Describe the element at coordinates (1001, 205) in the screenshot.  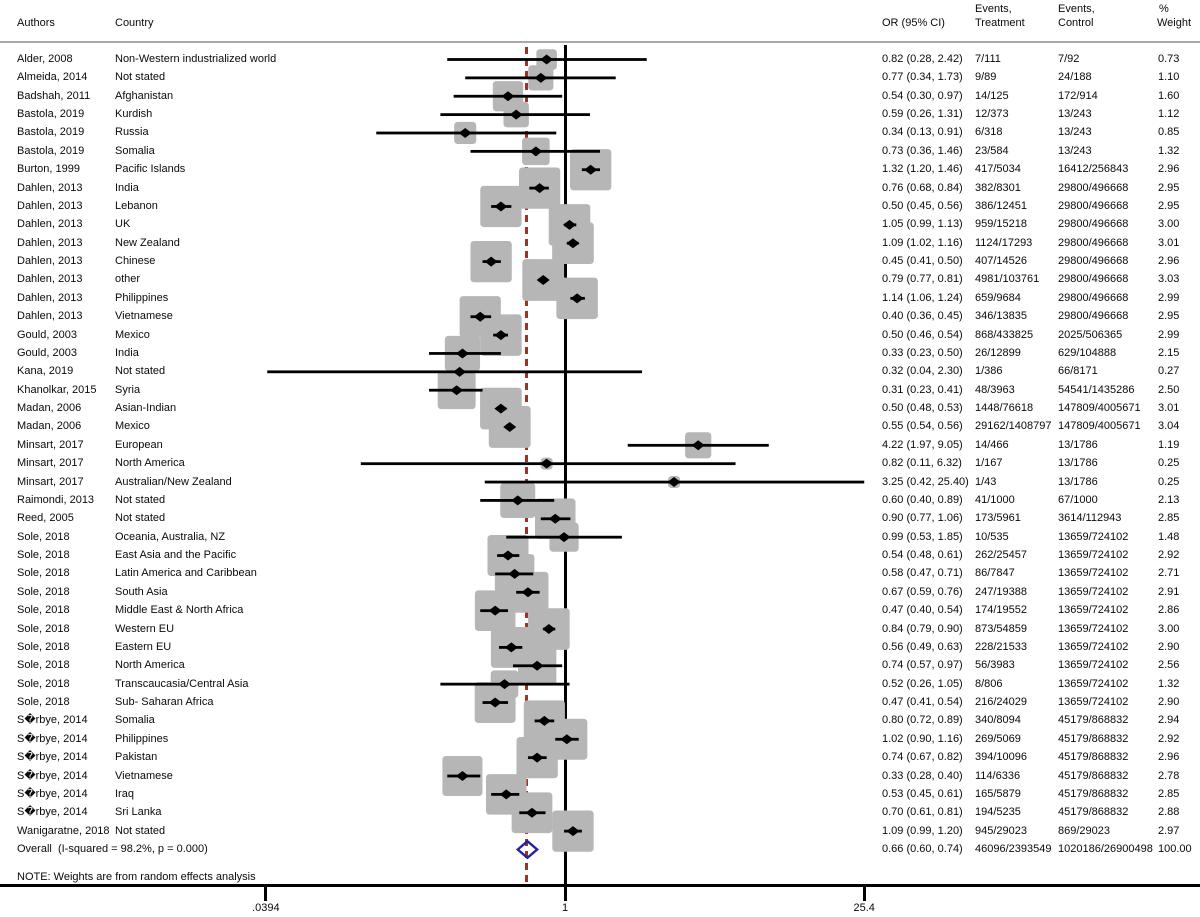
I see `events-treatment-cell: 386/12451` at that location.